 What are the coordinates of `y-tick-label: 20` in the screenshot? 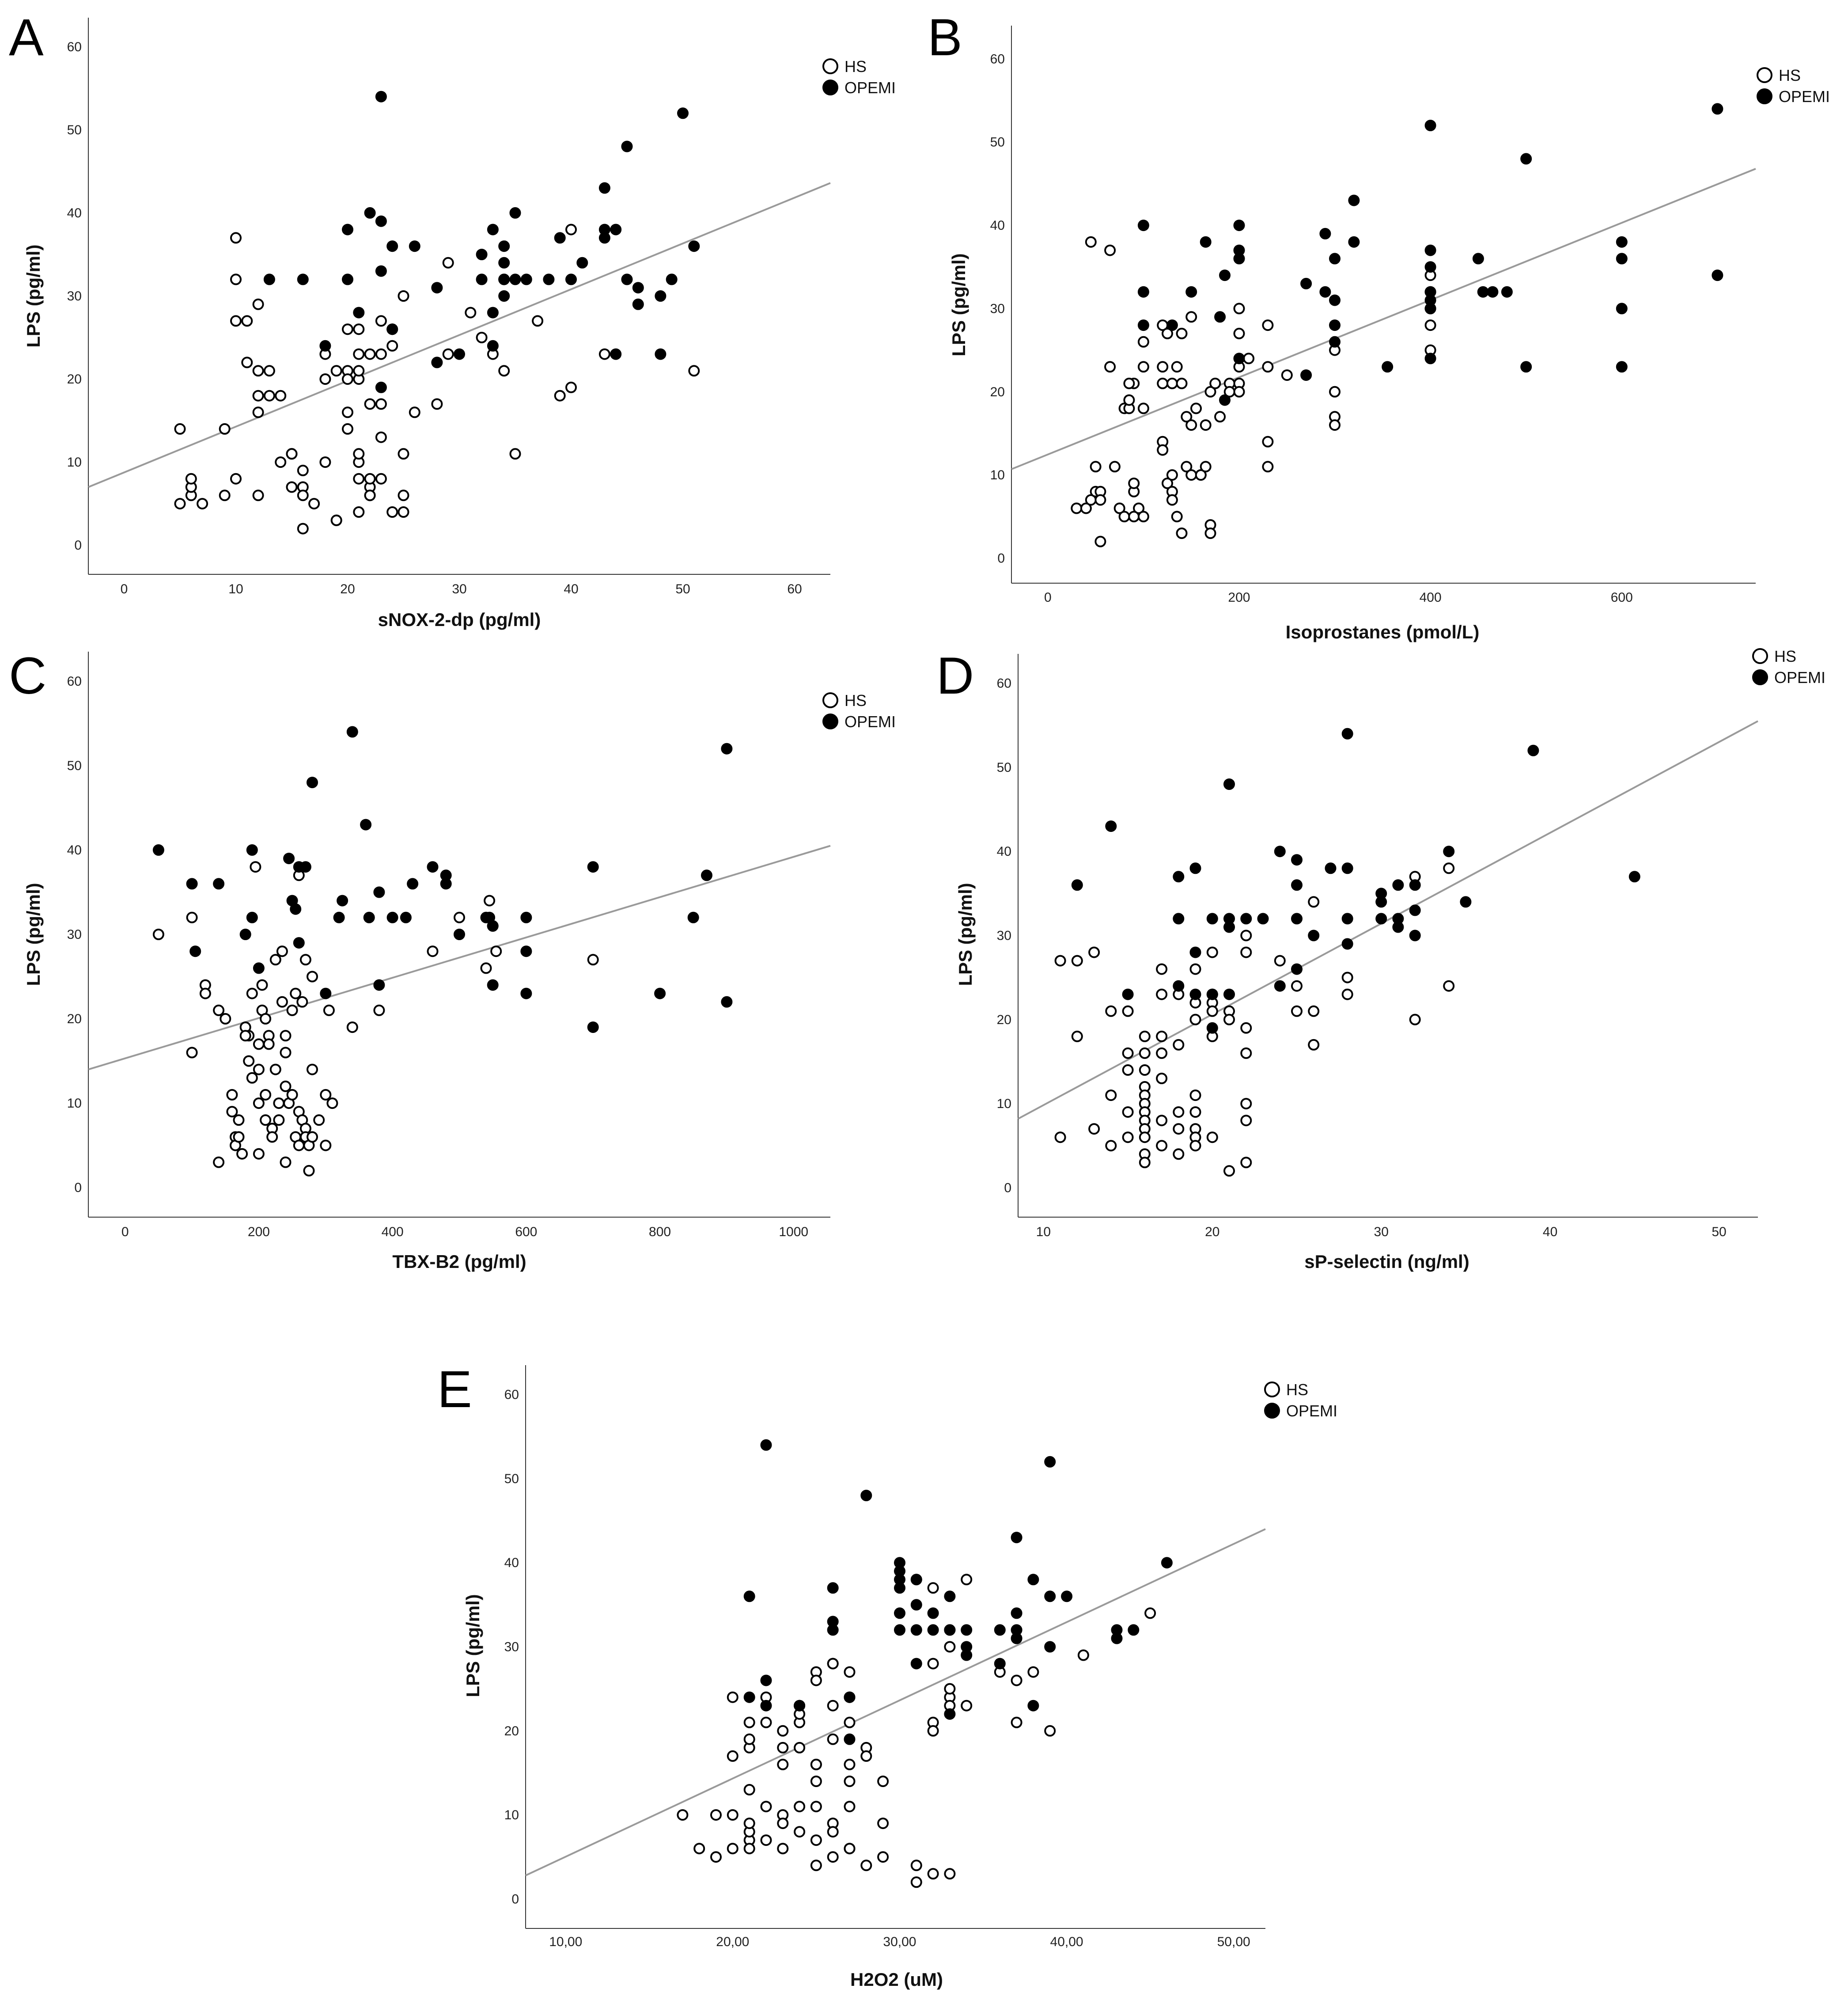 It's located at (74, 1019).